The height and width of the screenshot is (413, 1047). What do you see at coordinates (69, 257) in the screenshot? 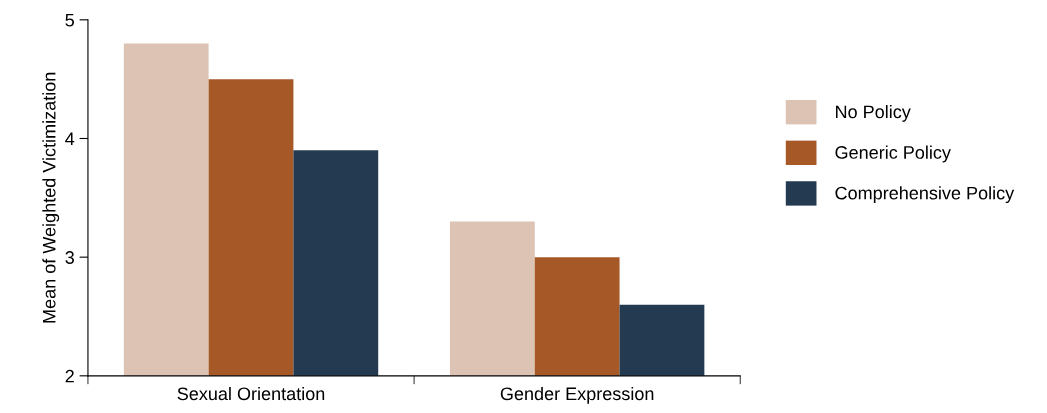
I see `y-tick-label: 3` at bounding box center [69, 257].